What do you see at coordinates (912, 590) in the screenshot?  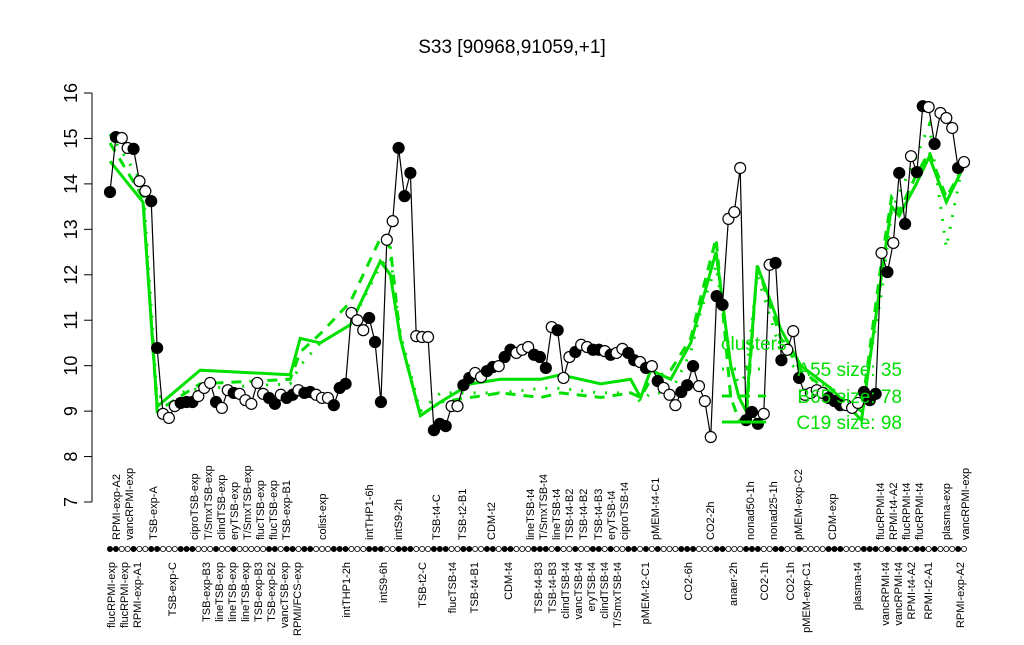 I see `x-label-bottom: RPMI-t4-A2` at bounding box center [912, 590].